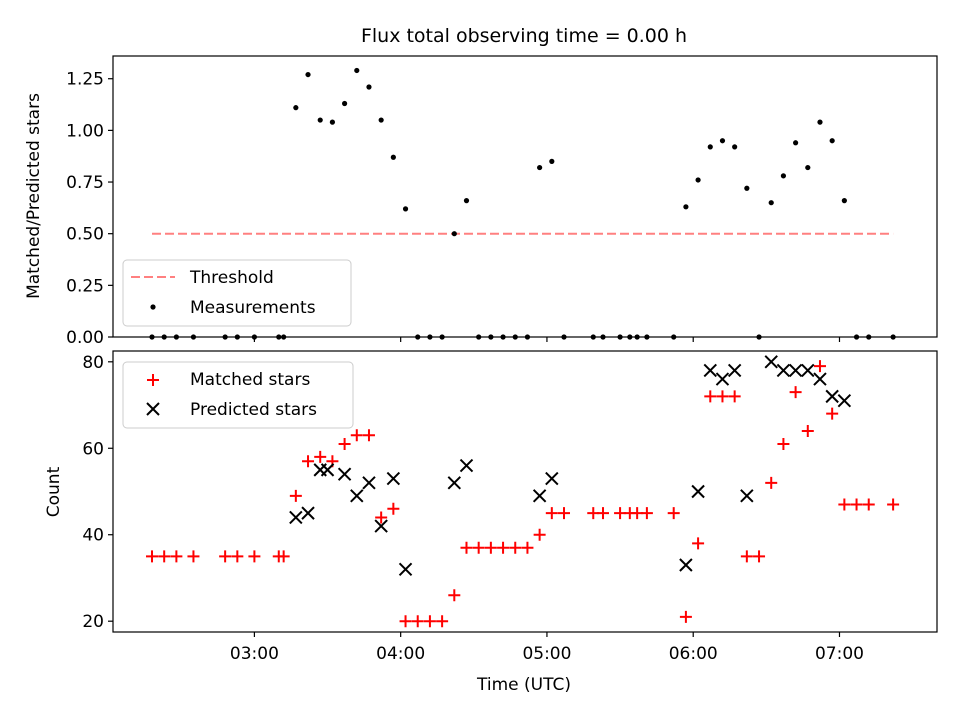 This screenshot has height=720, width=960. Describe the element at coordinates (523, 685) in the screenshot. I see `x-axis-label: Time (UTC)` at that location.